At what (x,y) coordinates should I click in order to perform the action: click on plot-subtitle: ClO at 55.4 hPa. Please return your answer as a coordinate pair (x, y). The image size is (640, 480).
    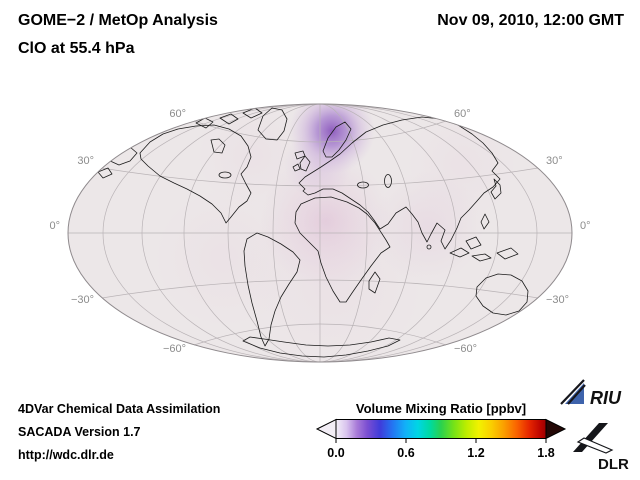
    Looking at the image, I should click on (76, 48).